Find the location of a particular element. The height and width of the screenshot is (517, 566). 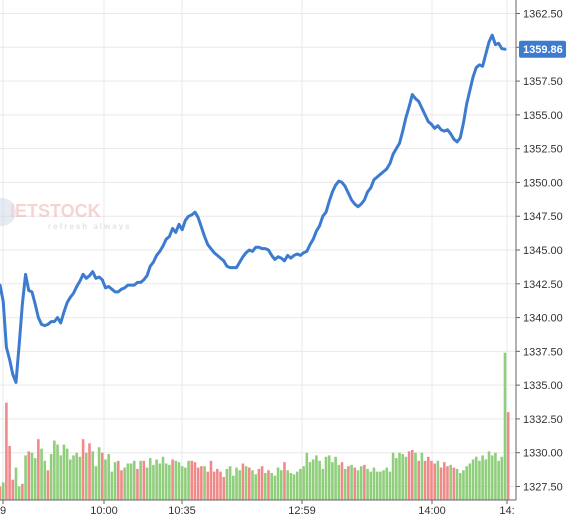

x-tick-label: 10:00 is located at coordinates (104, 511).